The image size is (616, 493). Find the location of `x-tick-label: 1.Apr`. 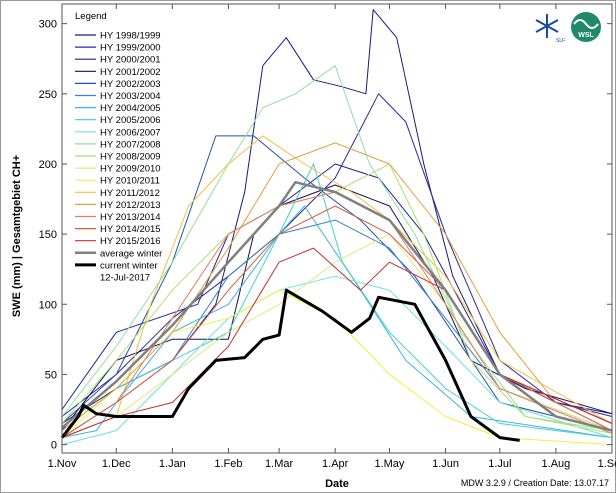

x-tick-label: 1.Apr is located at coordinates (335, 464).